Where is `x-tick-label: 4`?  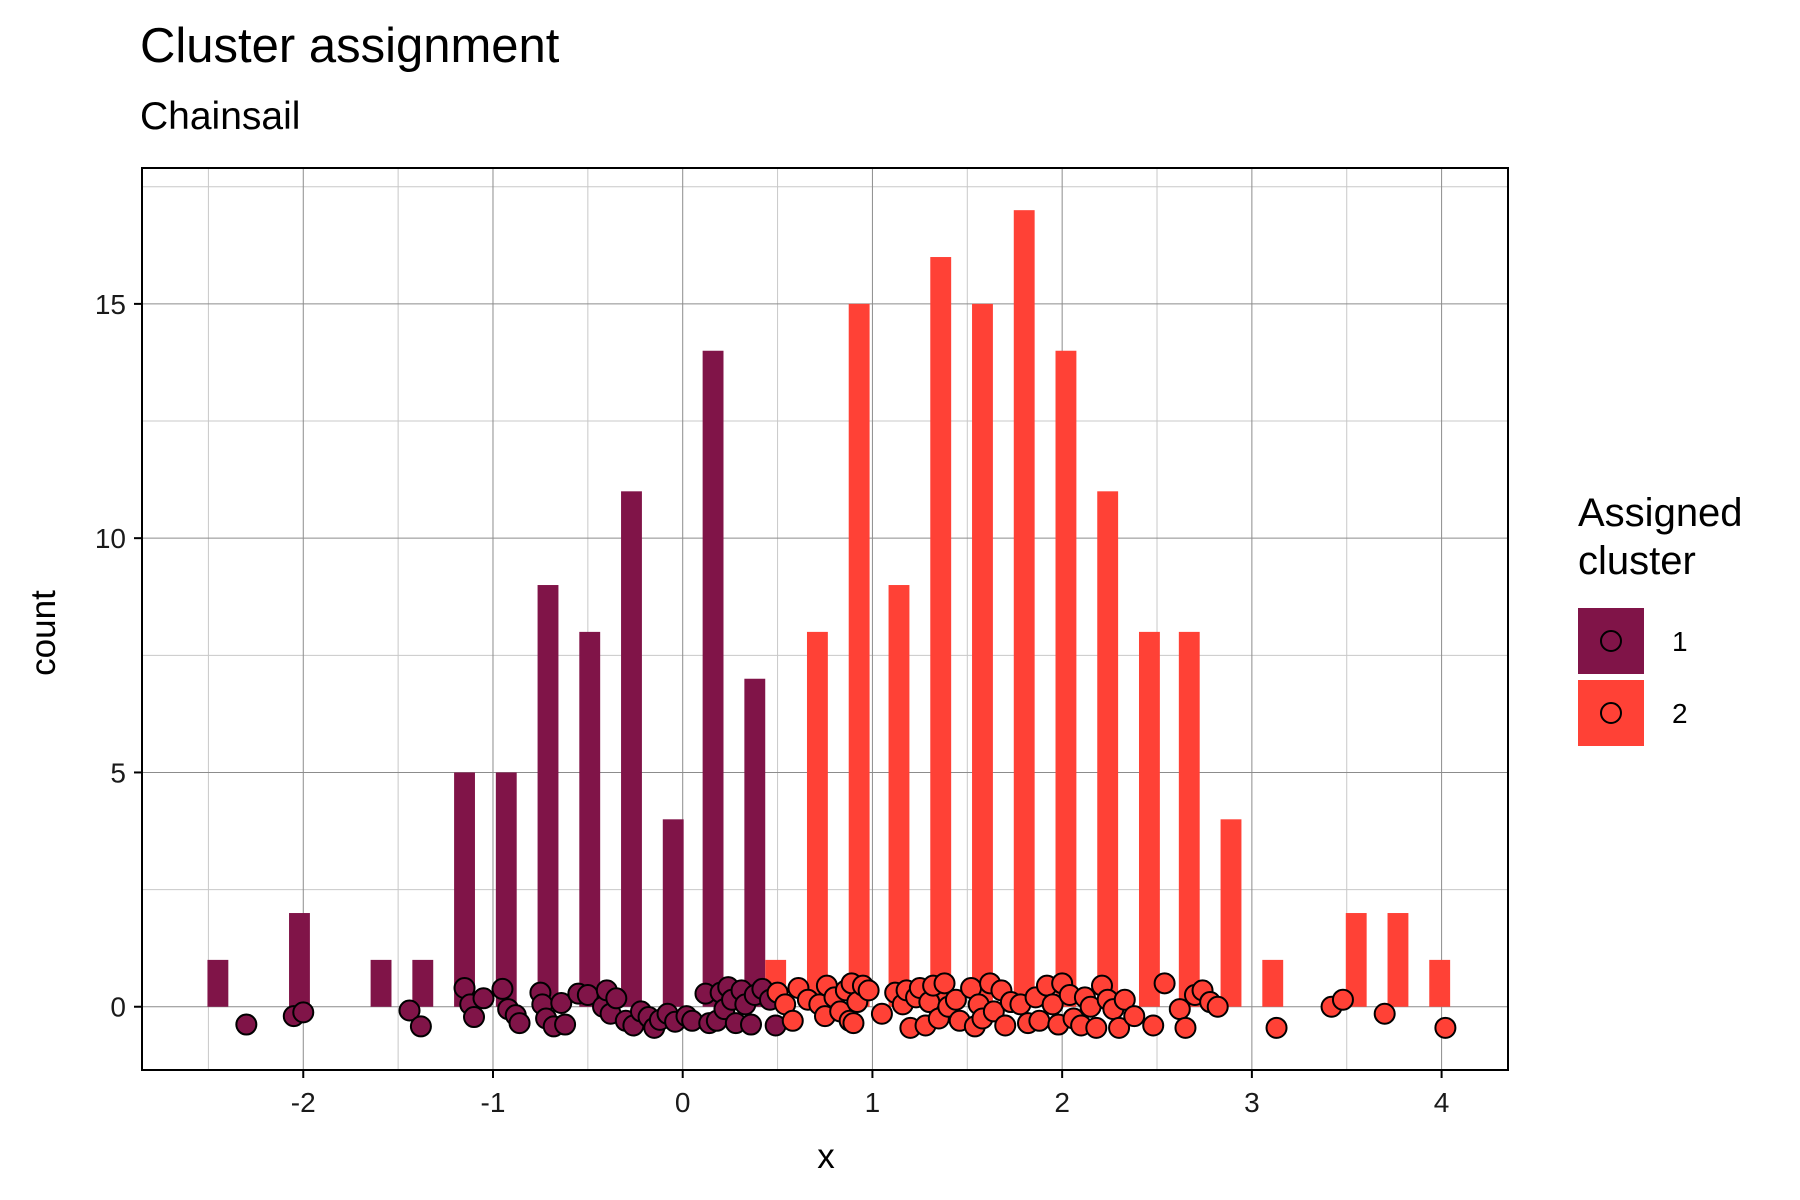 x-tick-label: 4 is located at coordinates (1442, 1102).